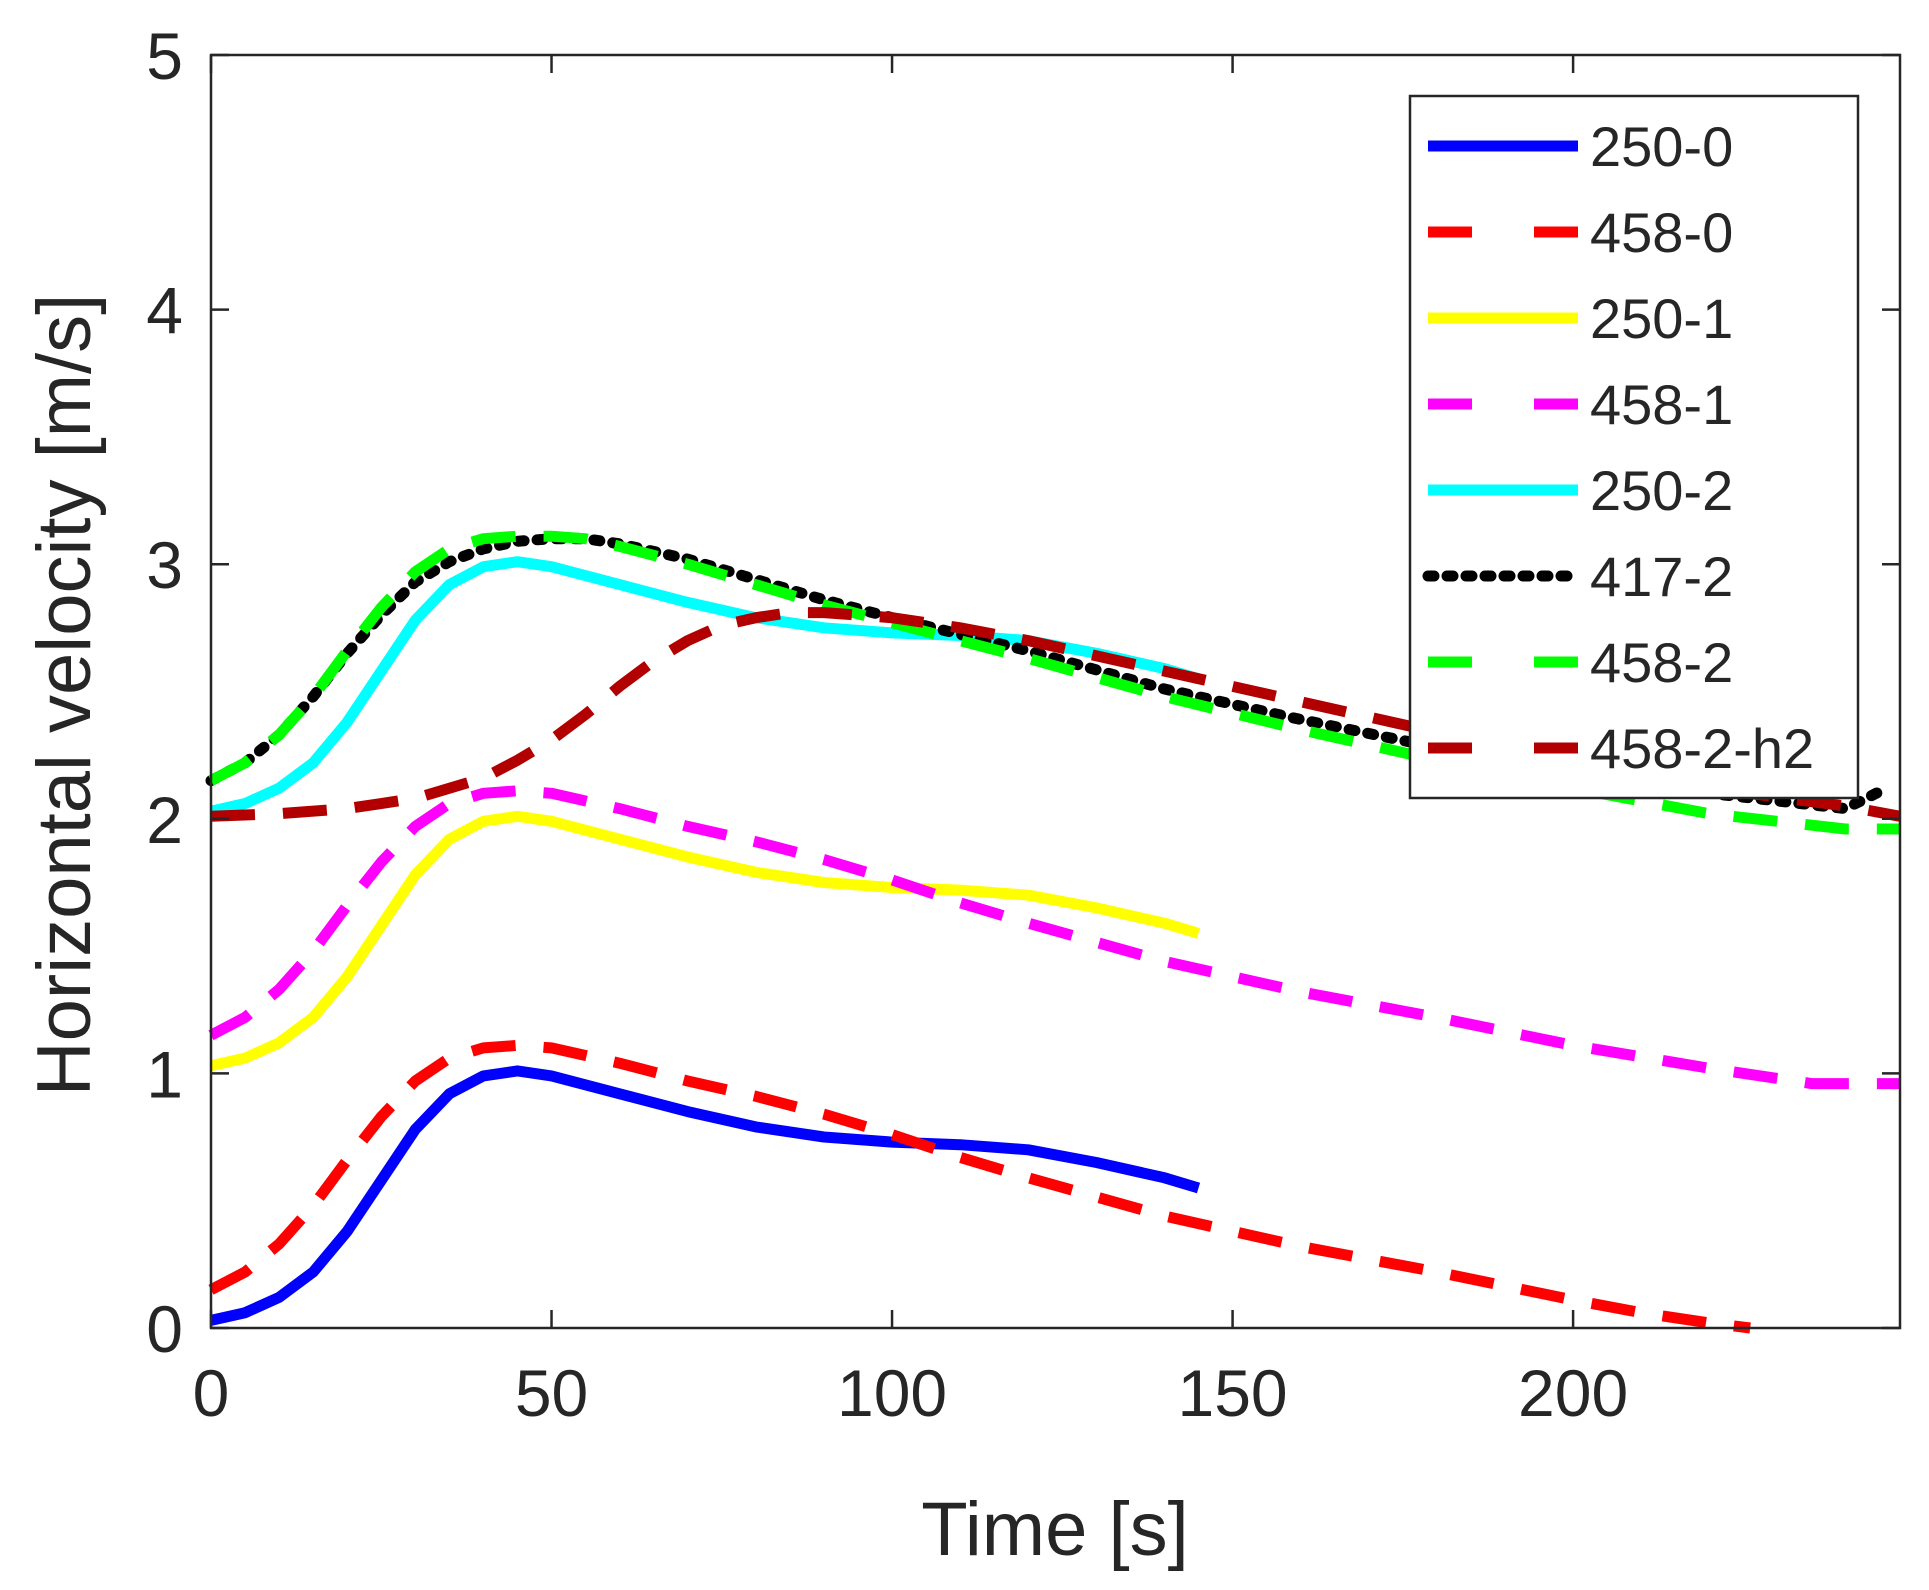 Image resolution: width=1929 pixels, height=1590 pixels. What do you see at coordinates (1661, 576) in the screenshot?
I see `legend-label-417-2: 417-2` at bounding box center [1661, 576].